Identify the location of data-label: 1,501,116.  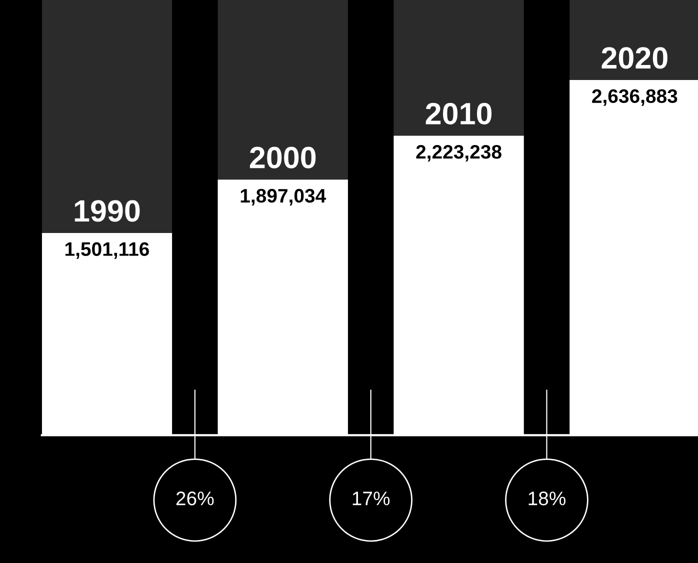
(107, 250).